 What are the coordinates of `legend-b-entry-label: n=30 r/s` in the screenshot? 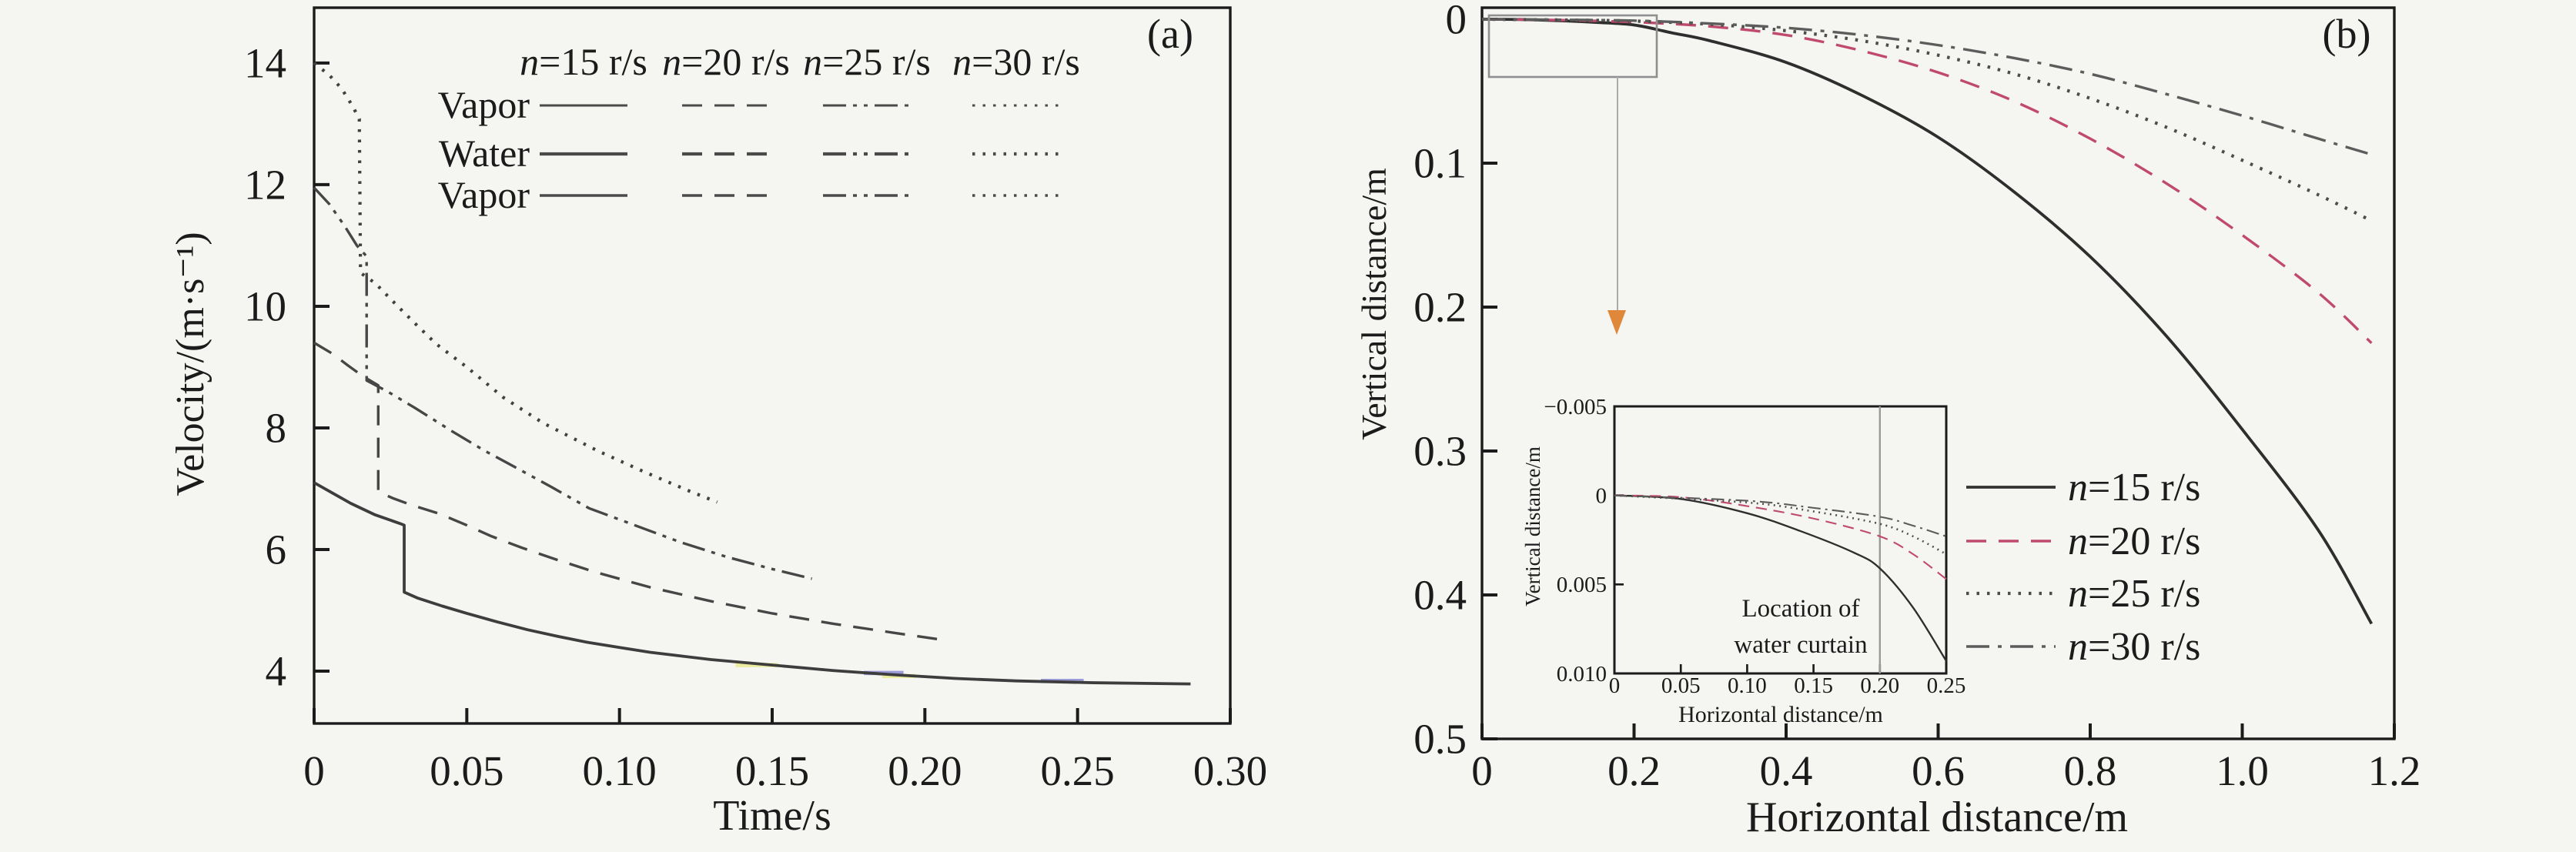 It's located at (2134, 647).